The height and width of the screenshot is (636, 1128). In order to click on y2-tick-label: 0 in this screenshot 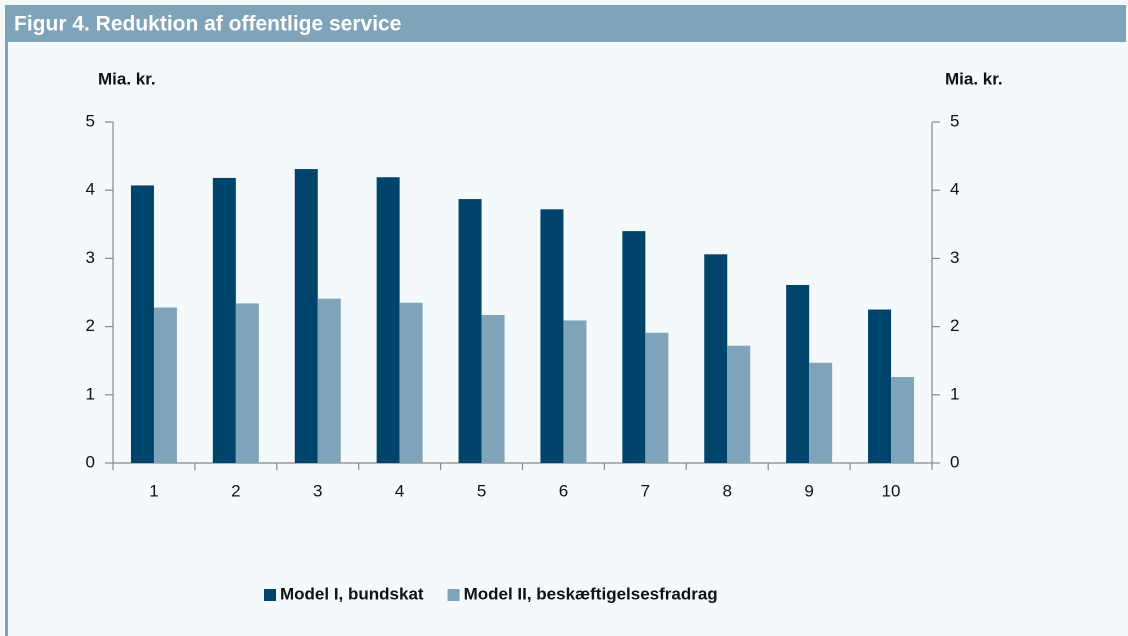, I will do `click(954, 461)`.